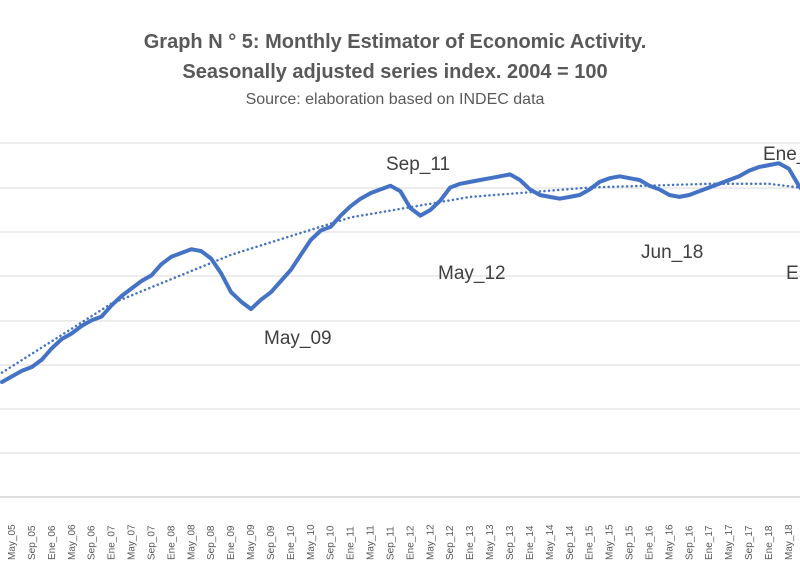 The height and width of the screenshot is (581, 800). What do you see at coordinates (781, 154) in the screenshot?
I see `annotation-label: Ene_` at bounding box center [781, 154].